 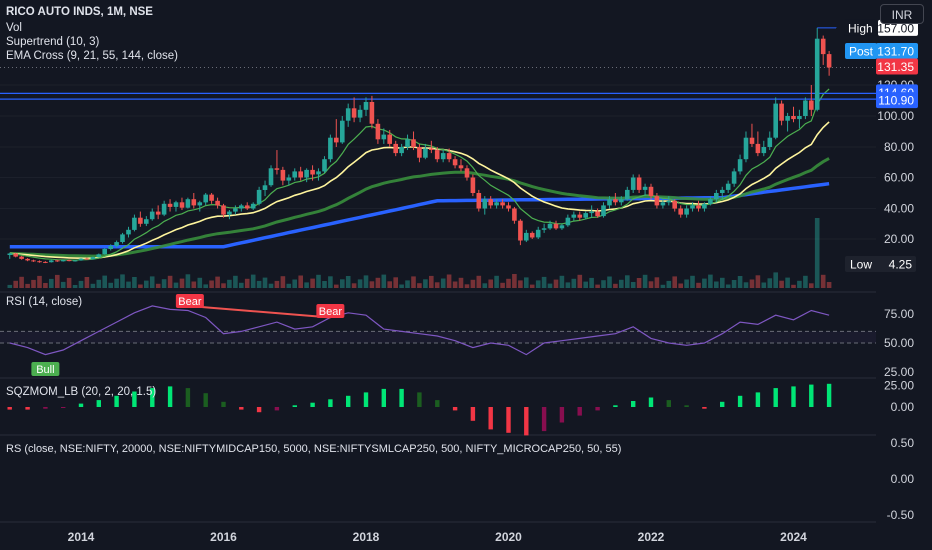 What do you see at coordinates (419, 330) in the screenshot?
I see `rsi-line` at bounding box center [419, 330].